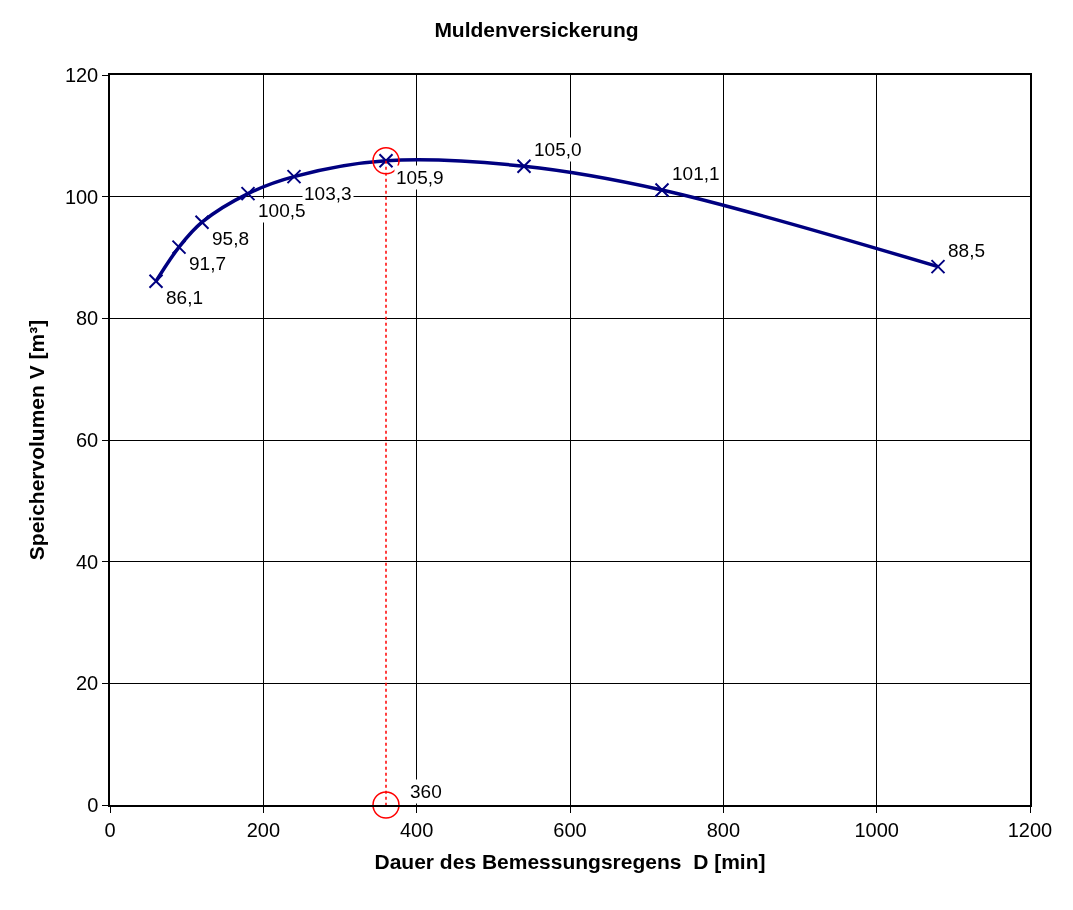 The width and height of the screenshot is (1073, 910). What do you see at coordinates (36, 440) in the screenshot?
I see `y-axis-title: Speichervolumen V [m³]` at bounding box center [36, 440].